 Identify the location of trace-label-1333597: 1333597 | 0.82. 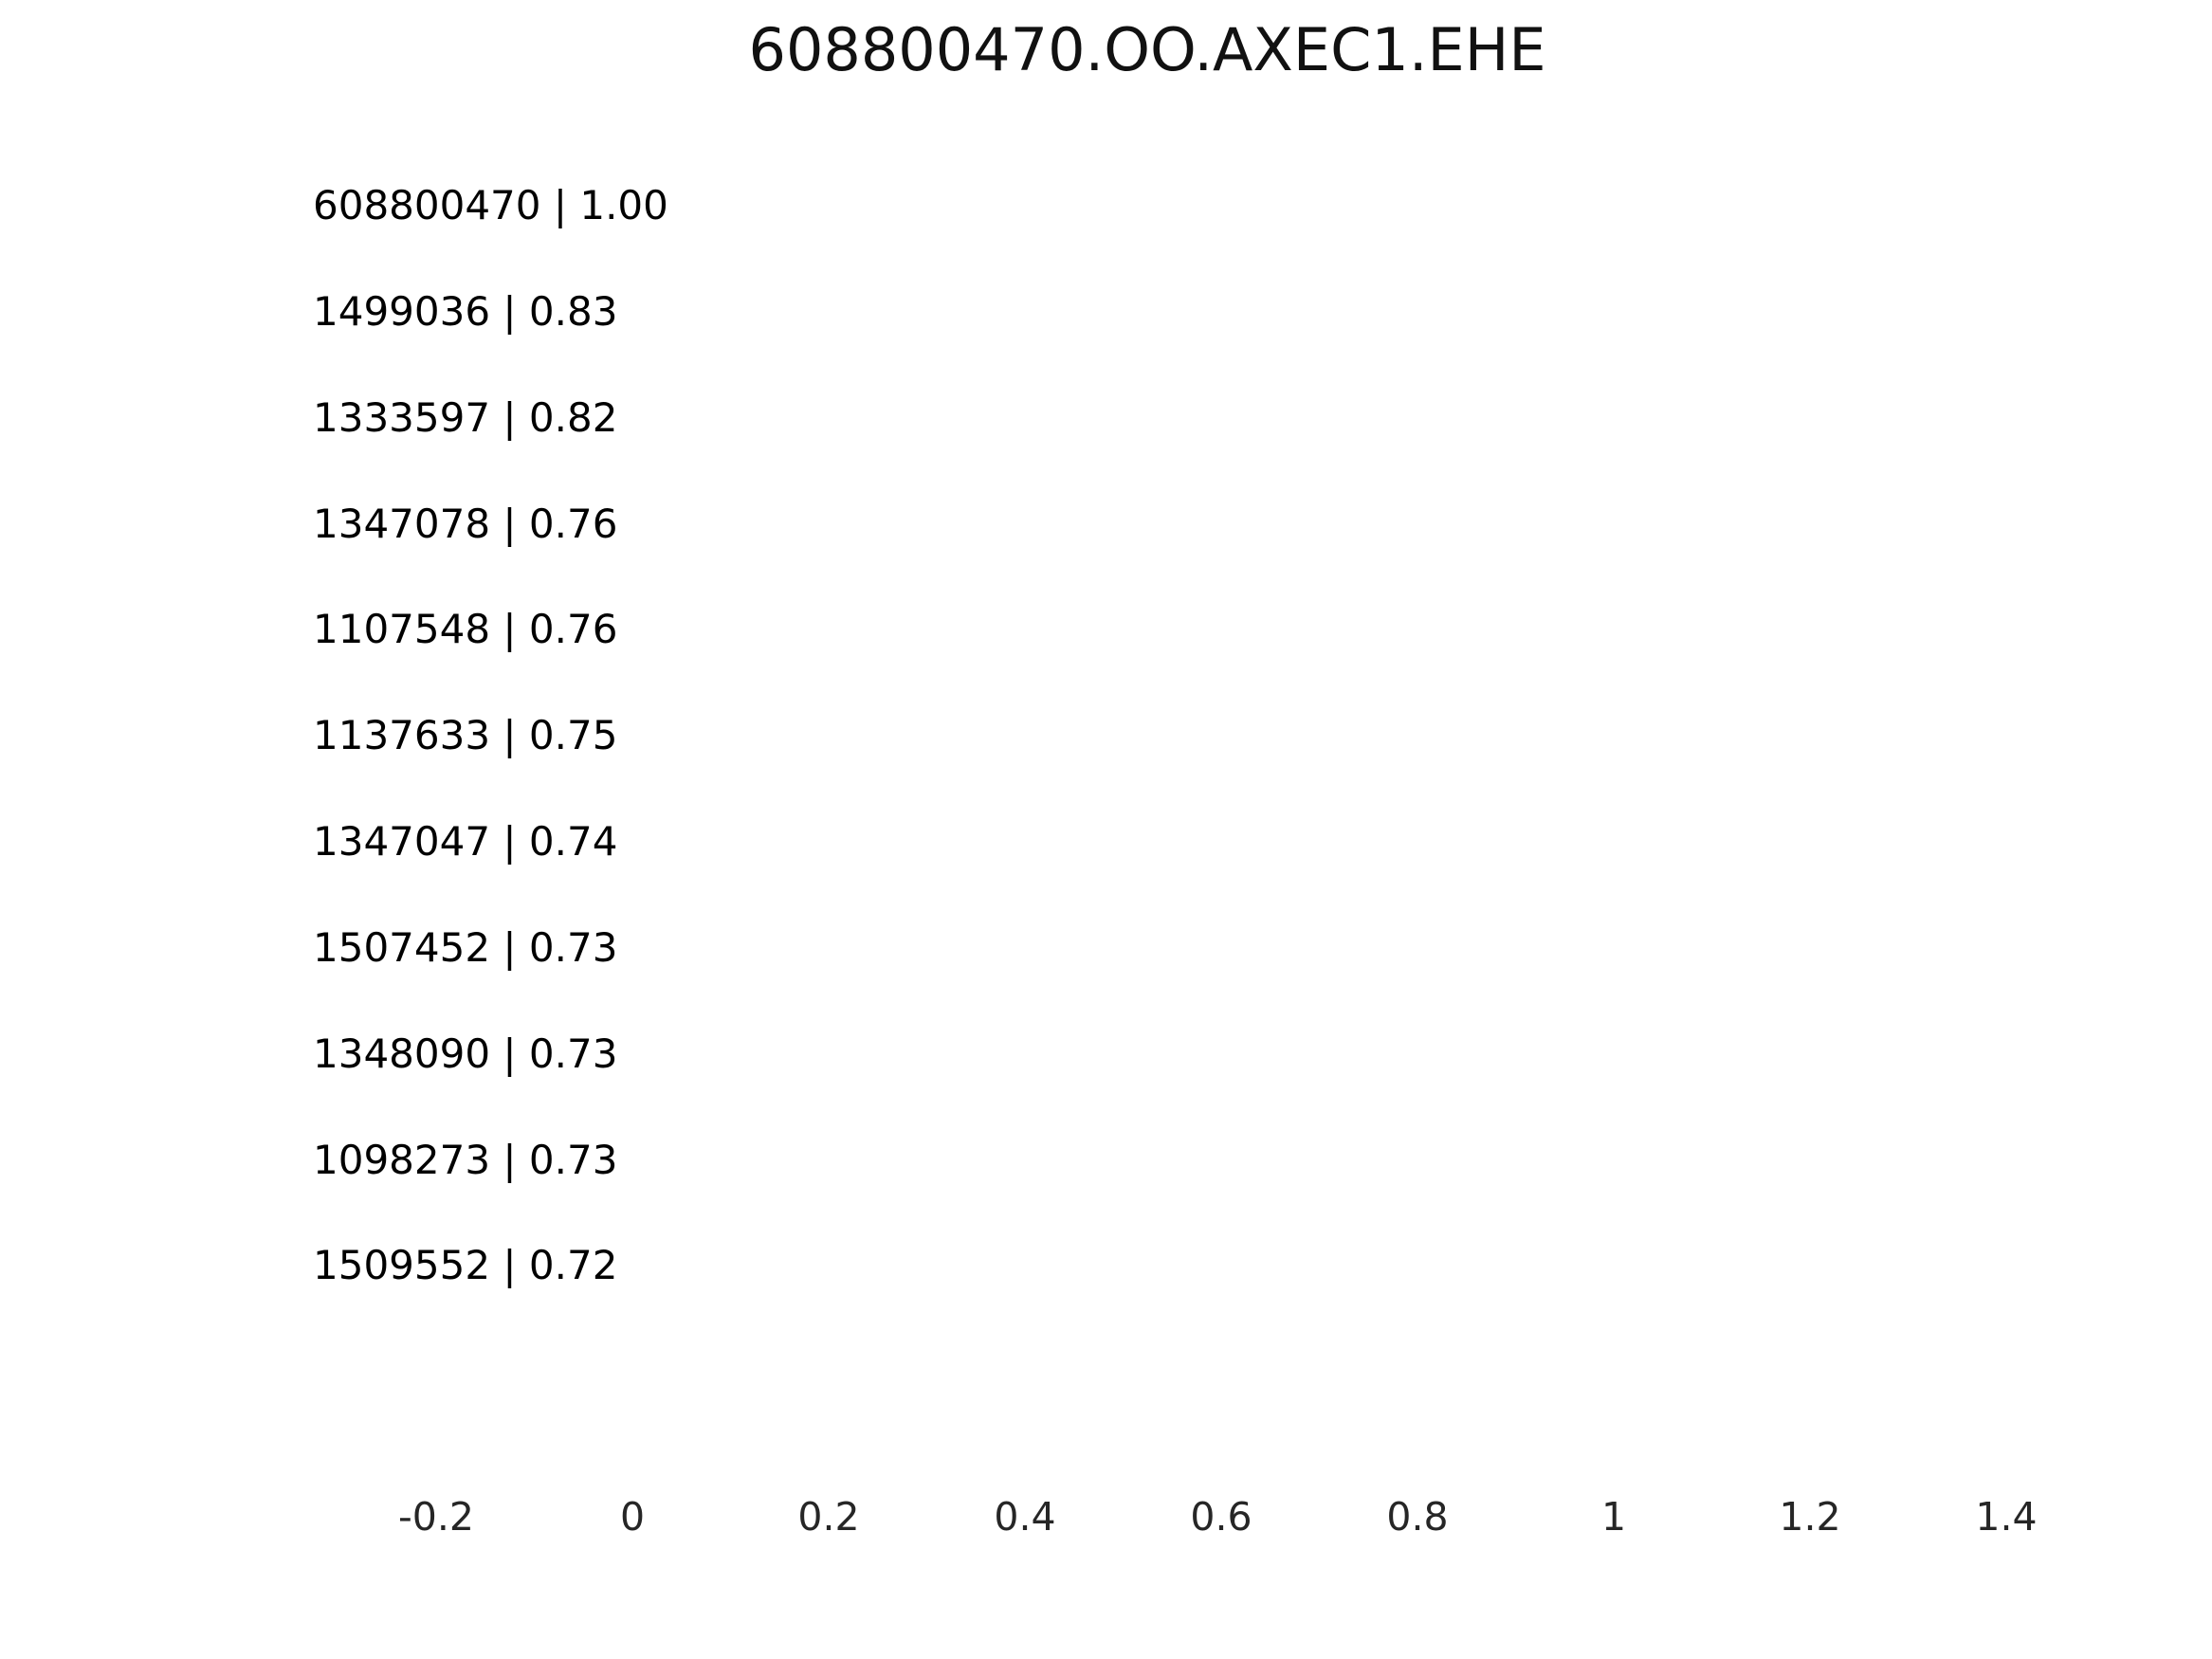
(465, 417).